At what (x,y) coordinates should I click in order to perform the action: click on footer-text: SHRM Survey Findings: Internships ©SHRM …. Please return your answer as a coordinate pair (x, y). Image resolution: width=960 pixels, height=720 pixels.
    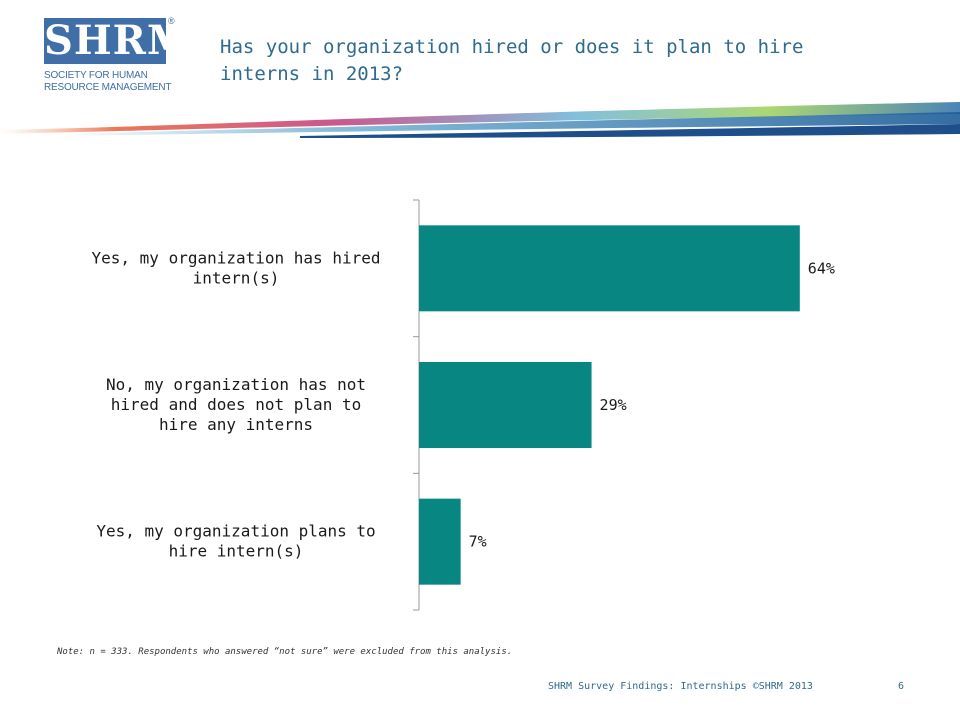
    Looking at the image, I should click on (680, 686).